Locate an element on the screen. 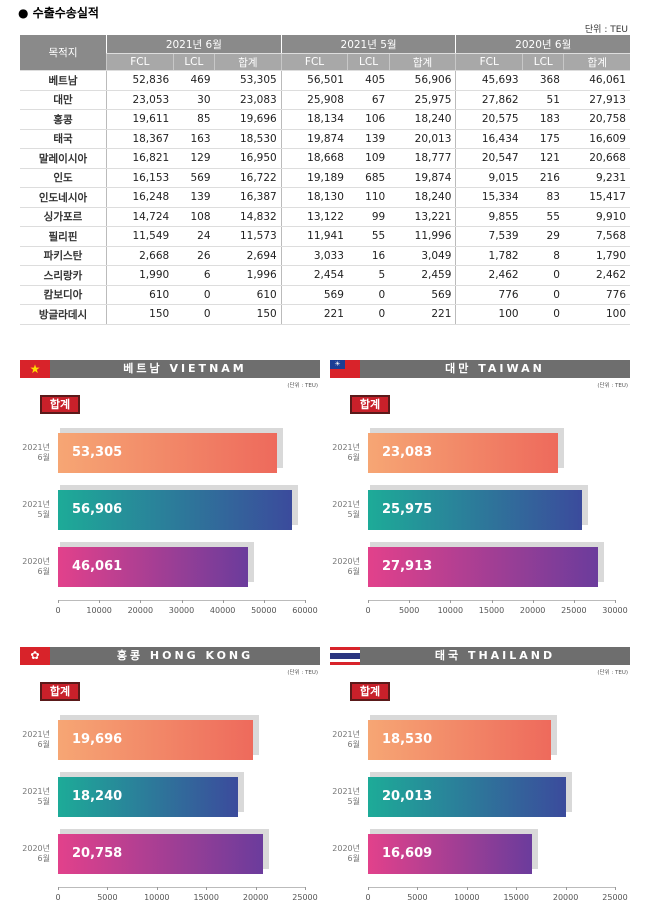 The height and width of the screenshot is (910, 650). flag-thailand is located at coordinates (345, 656).